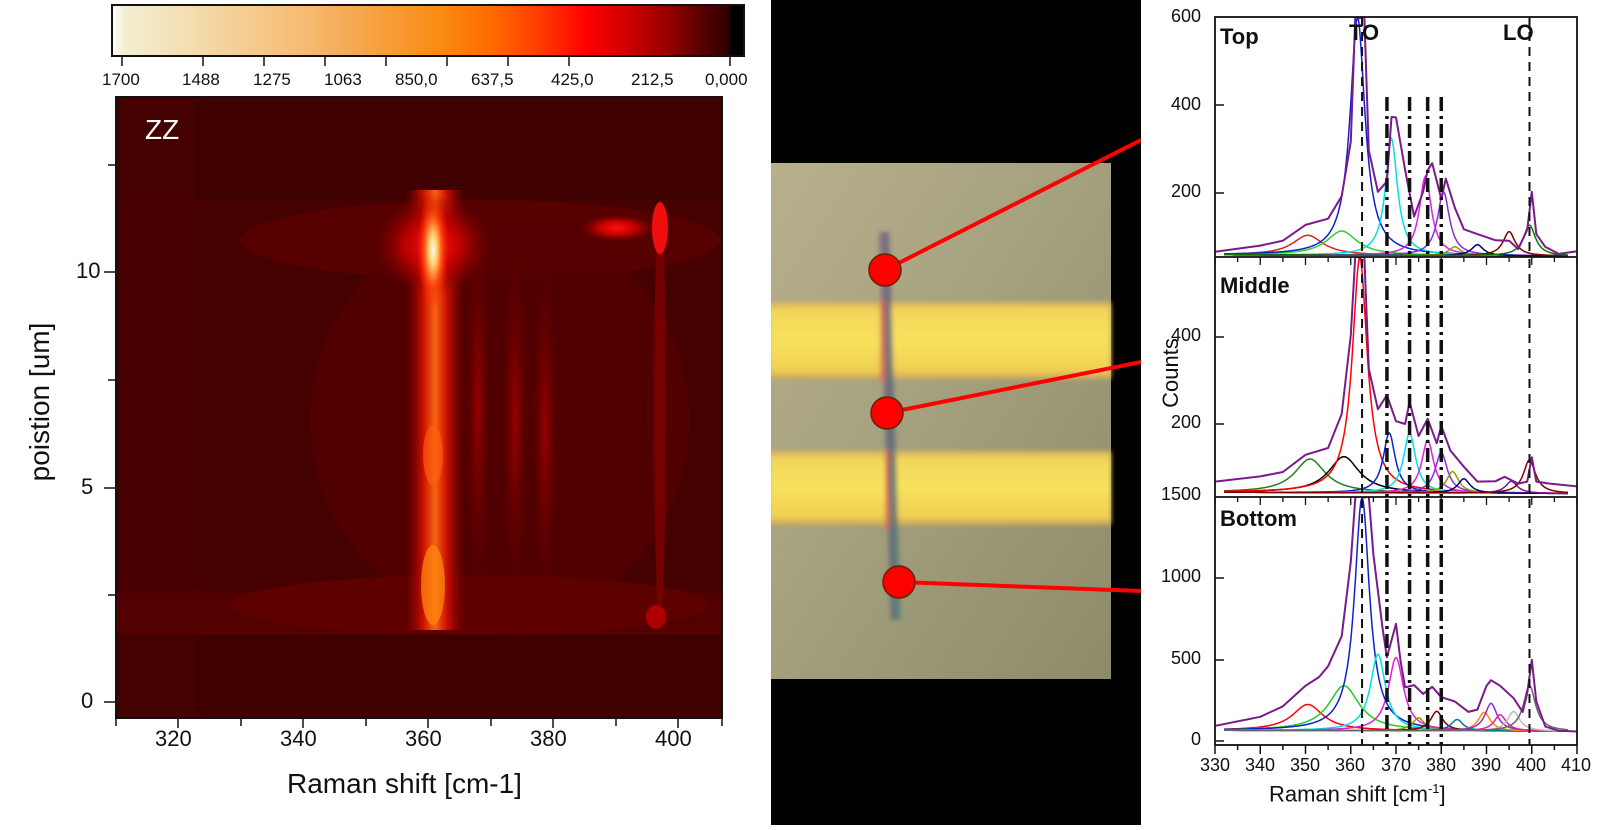 The image size is (1600, 830). What do you see at coordinates (121, 79) in the screenshot?
I see `colorbar-tick: 1700` at bounding box center [121, 79].